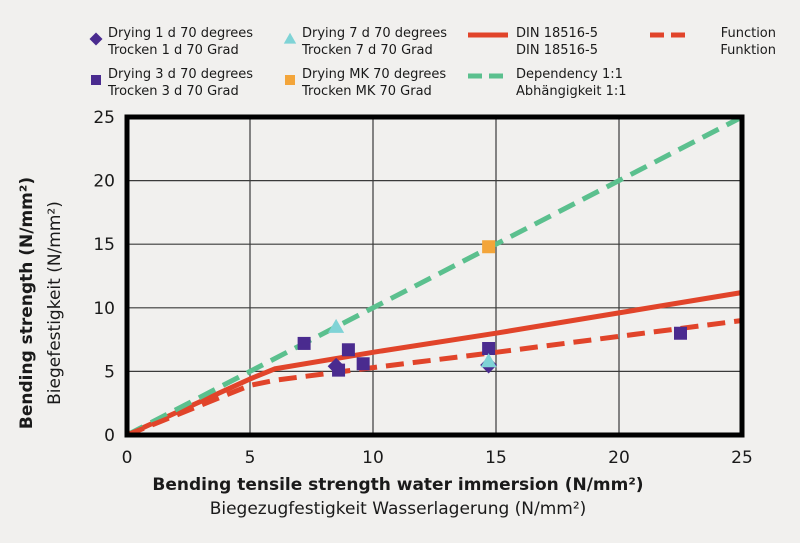 This screenshot has height=543, width=800. Describe the element at coordinates (173, 50) in the screenshot. I see `legend-label-secondary: Trocken 1 d 70 Grad` at that location.